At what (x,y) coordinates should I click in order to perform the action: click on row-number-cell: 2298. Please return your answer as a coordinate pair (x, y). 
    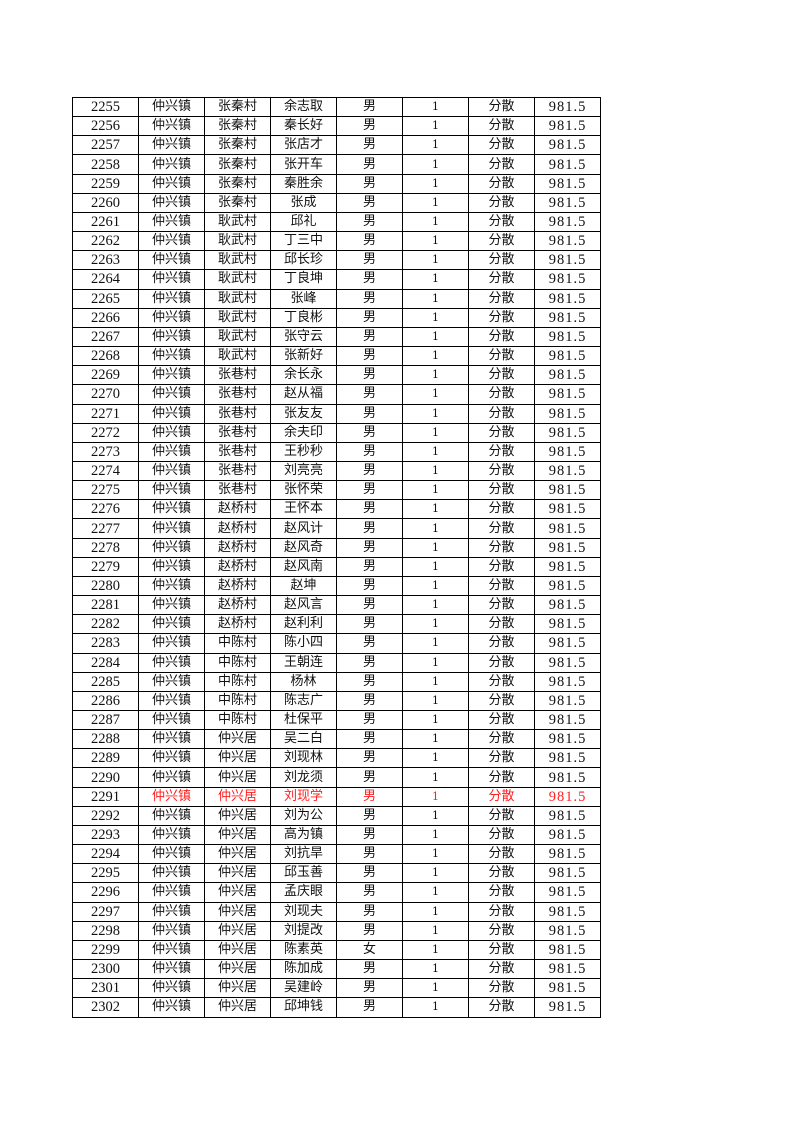
    Looking at the image, I should click on (105, 930).